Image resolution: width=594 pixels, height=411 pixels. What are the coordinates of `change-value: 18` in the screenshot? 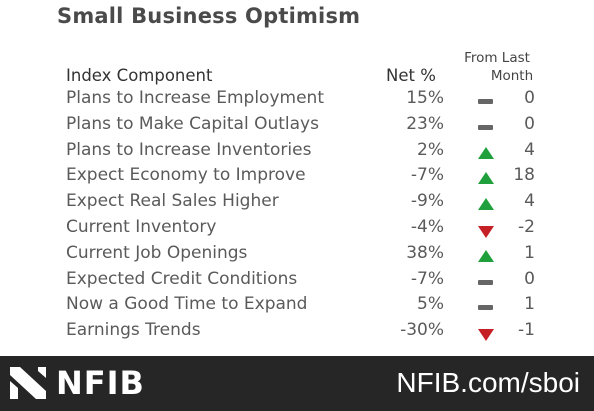 It's located at (524, 175).